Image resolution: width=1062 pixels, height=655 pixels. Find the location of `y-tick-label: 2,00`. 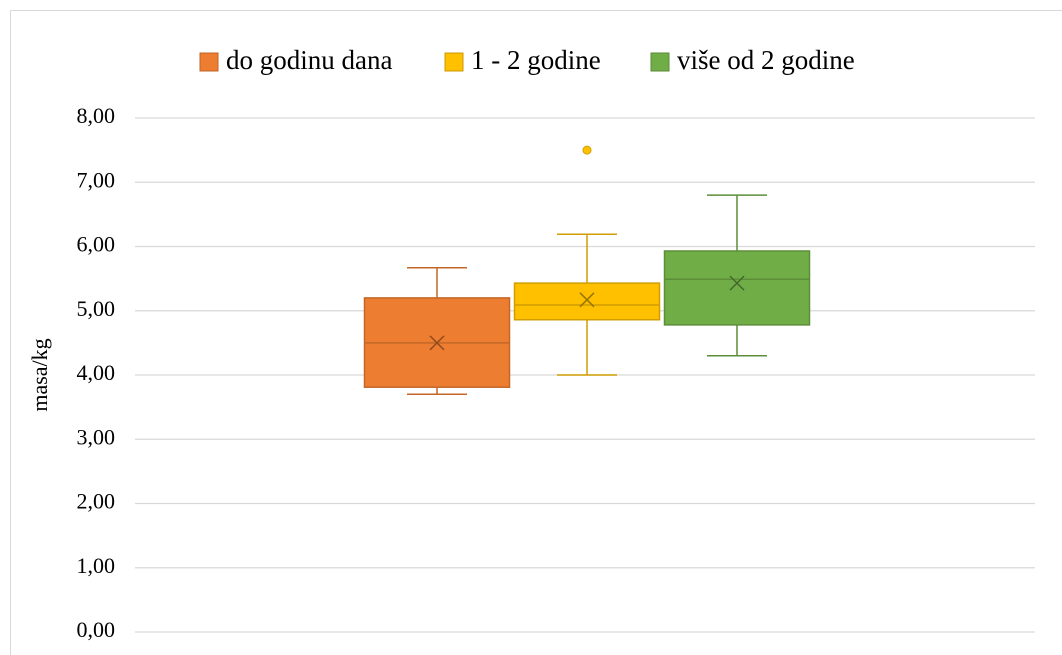

y-tick-label: 2,00 is located at coordinates (96, 501).